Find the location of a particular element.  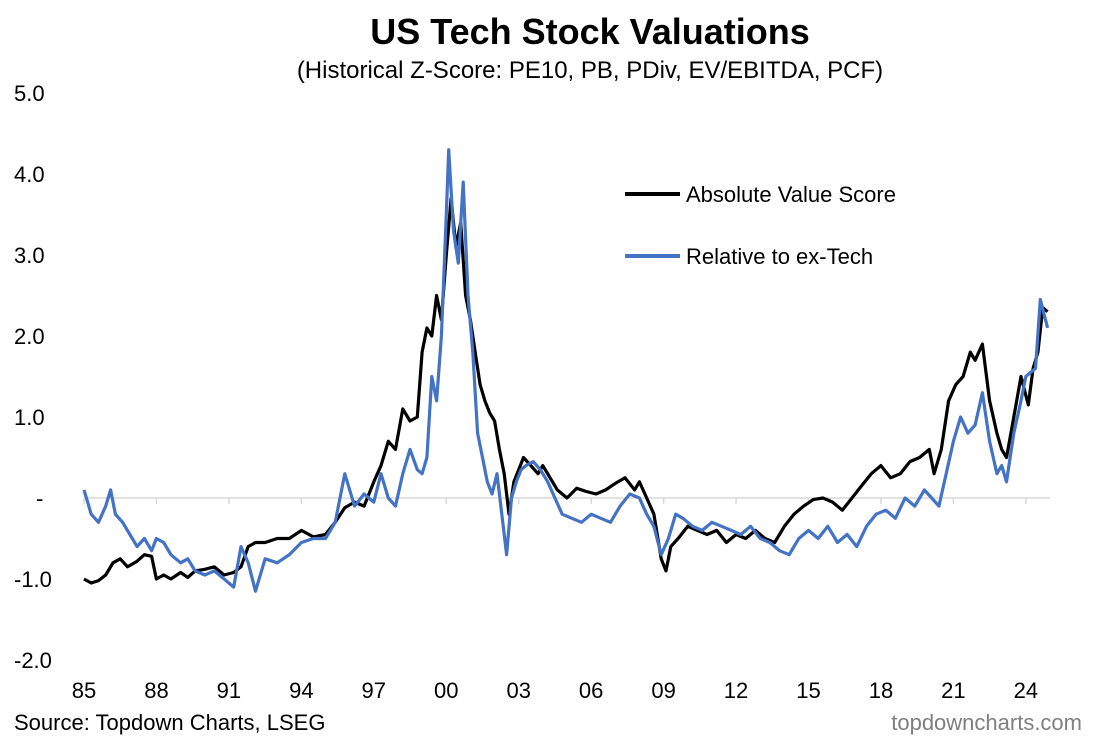

legend-label-relative-to-ex-tech: Relative to ex-Tech is located at coordinates (779, 256).